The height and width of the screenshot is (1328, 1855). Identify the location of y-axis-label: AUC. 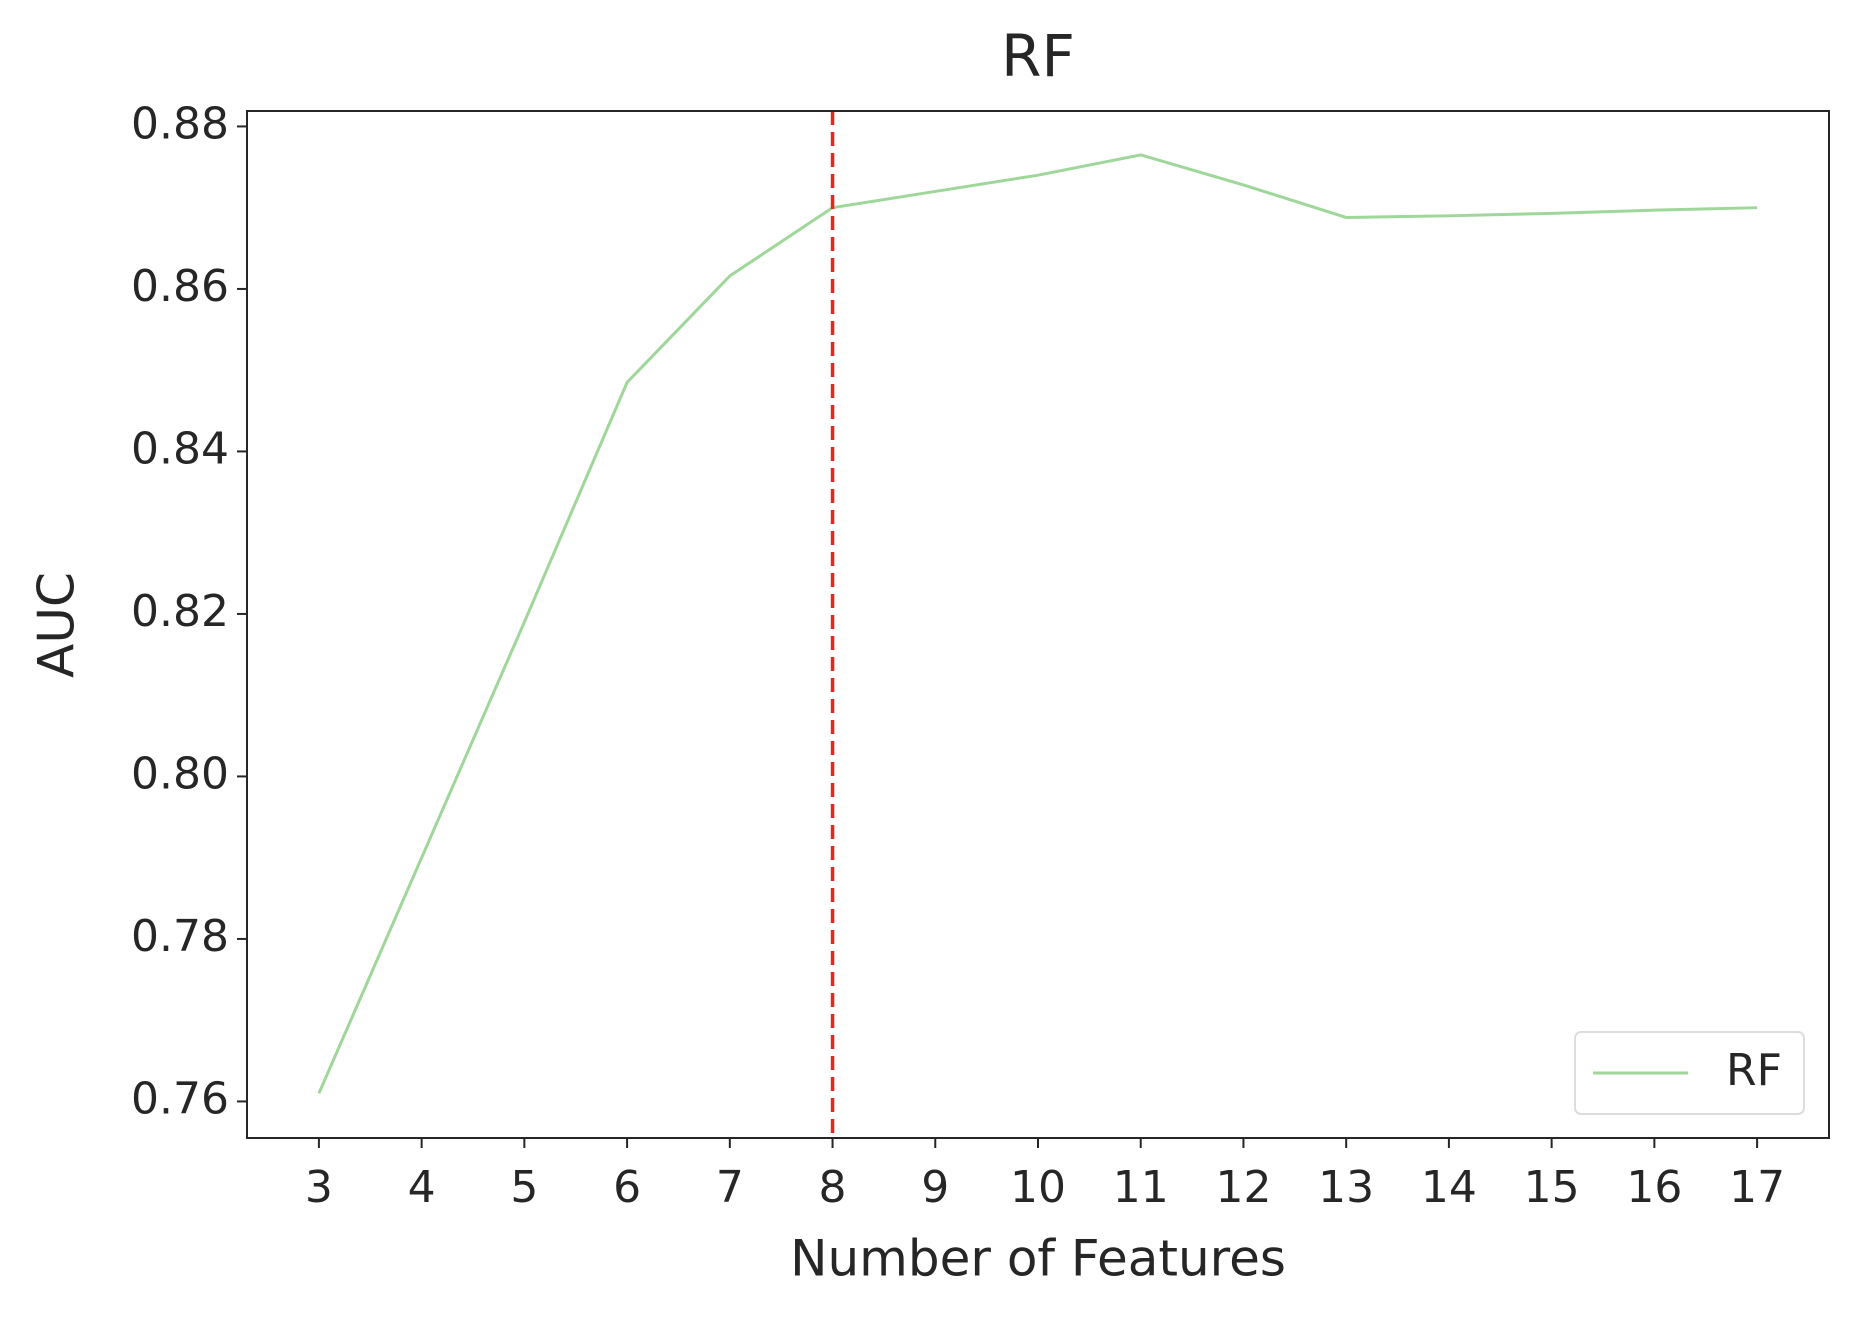
(57, 625).